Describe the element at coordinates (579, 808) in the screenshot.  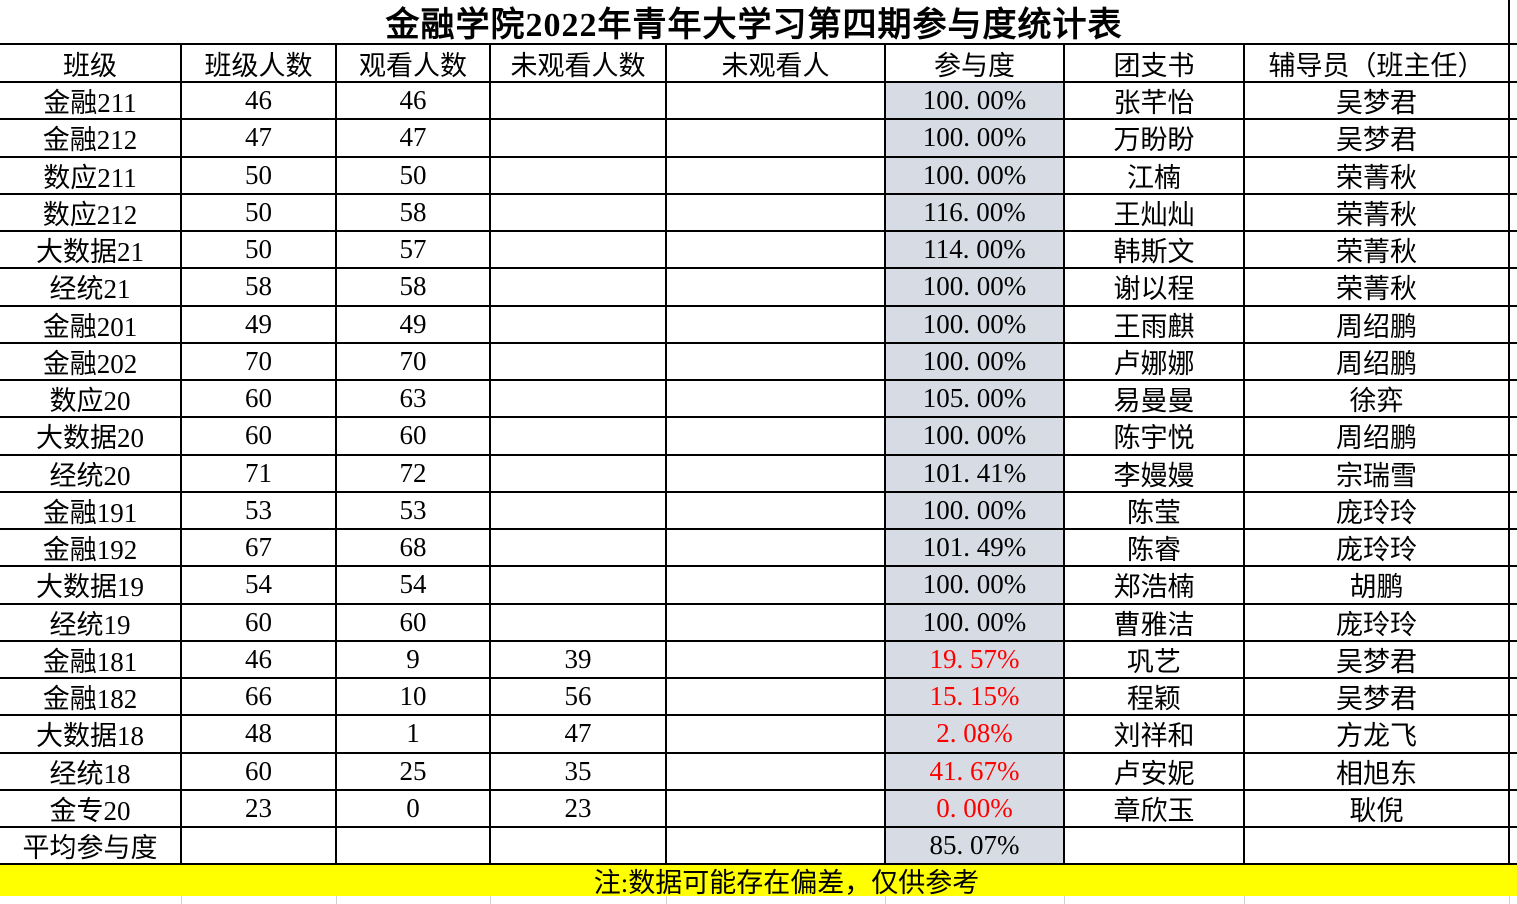
I see `cell-unwatched-count: 23` at that location.